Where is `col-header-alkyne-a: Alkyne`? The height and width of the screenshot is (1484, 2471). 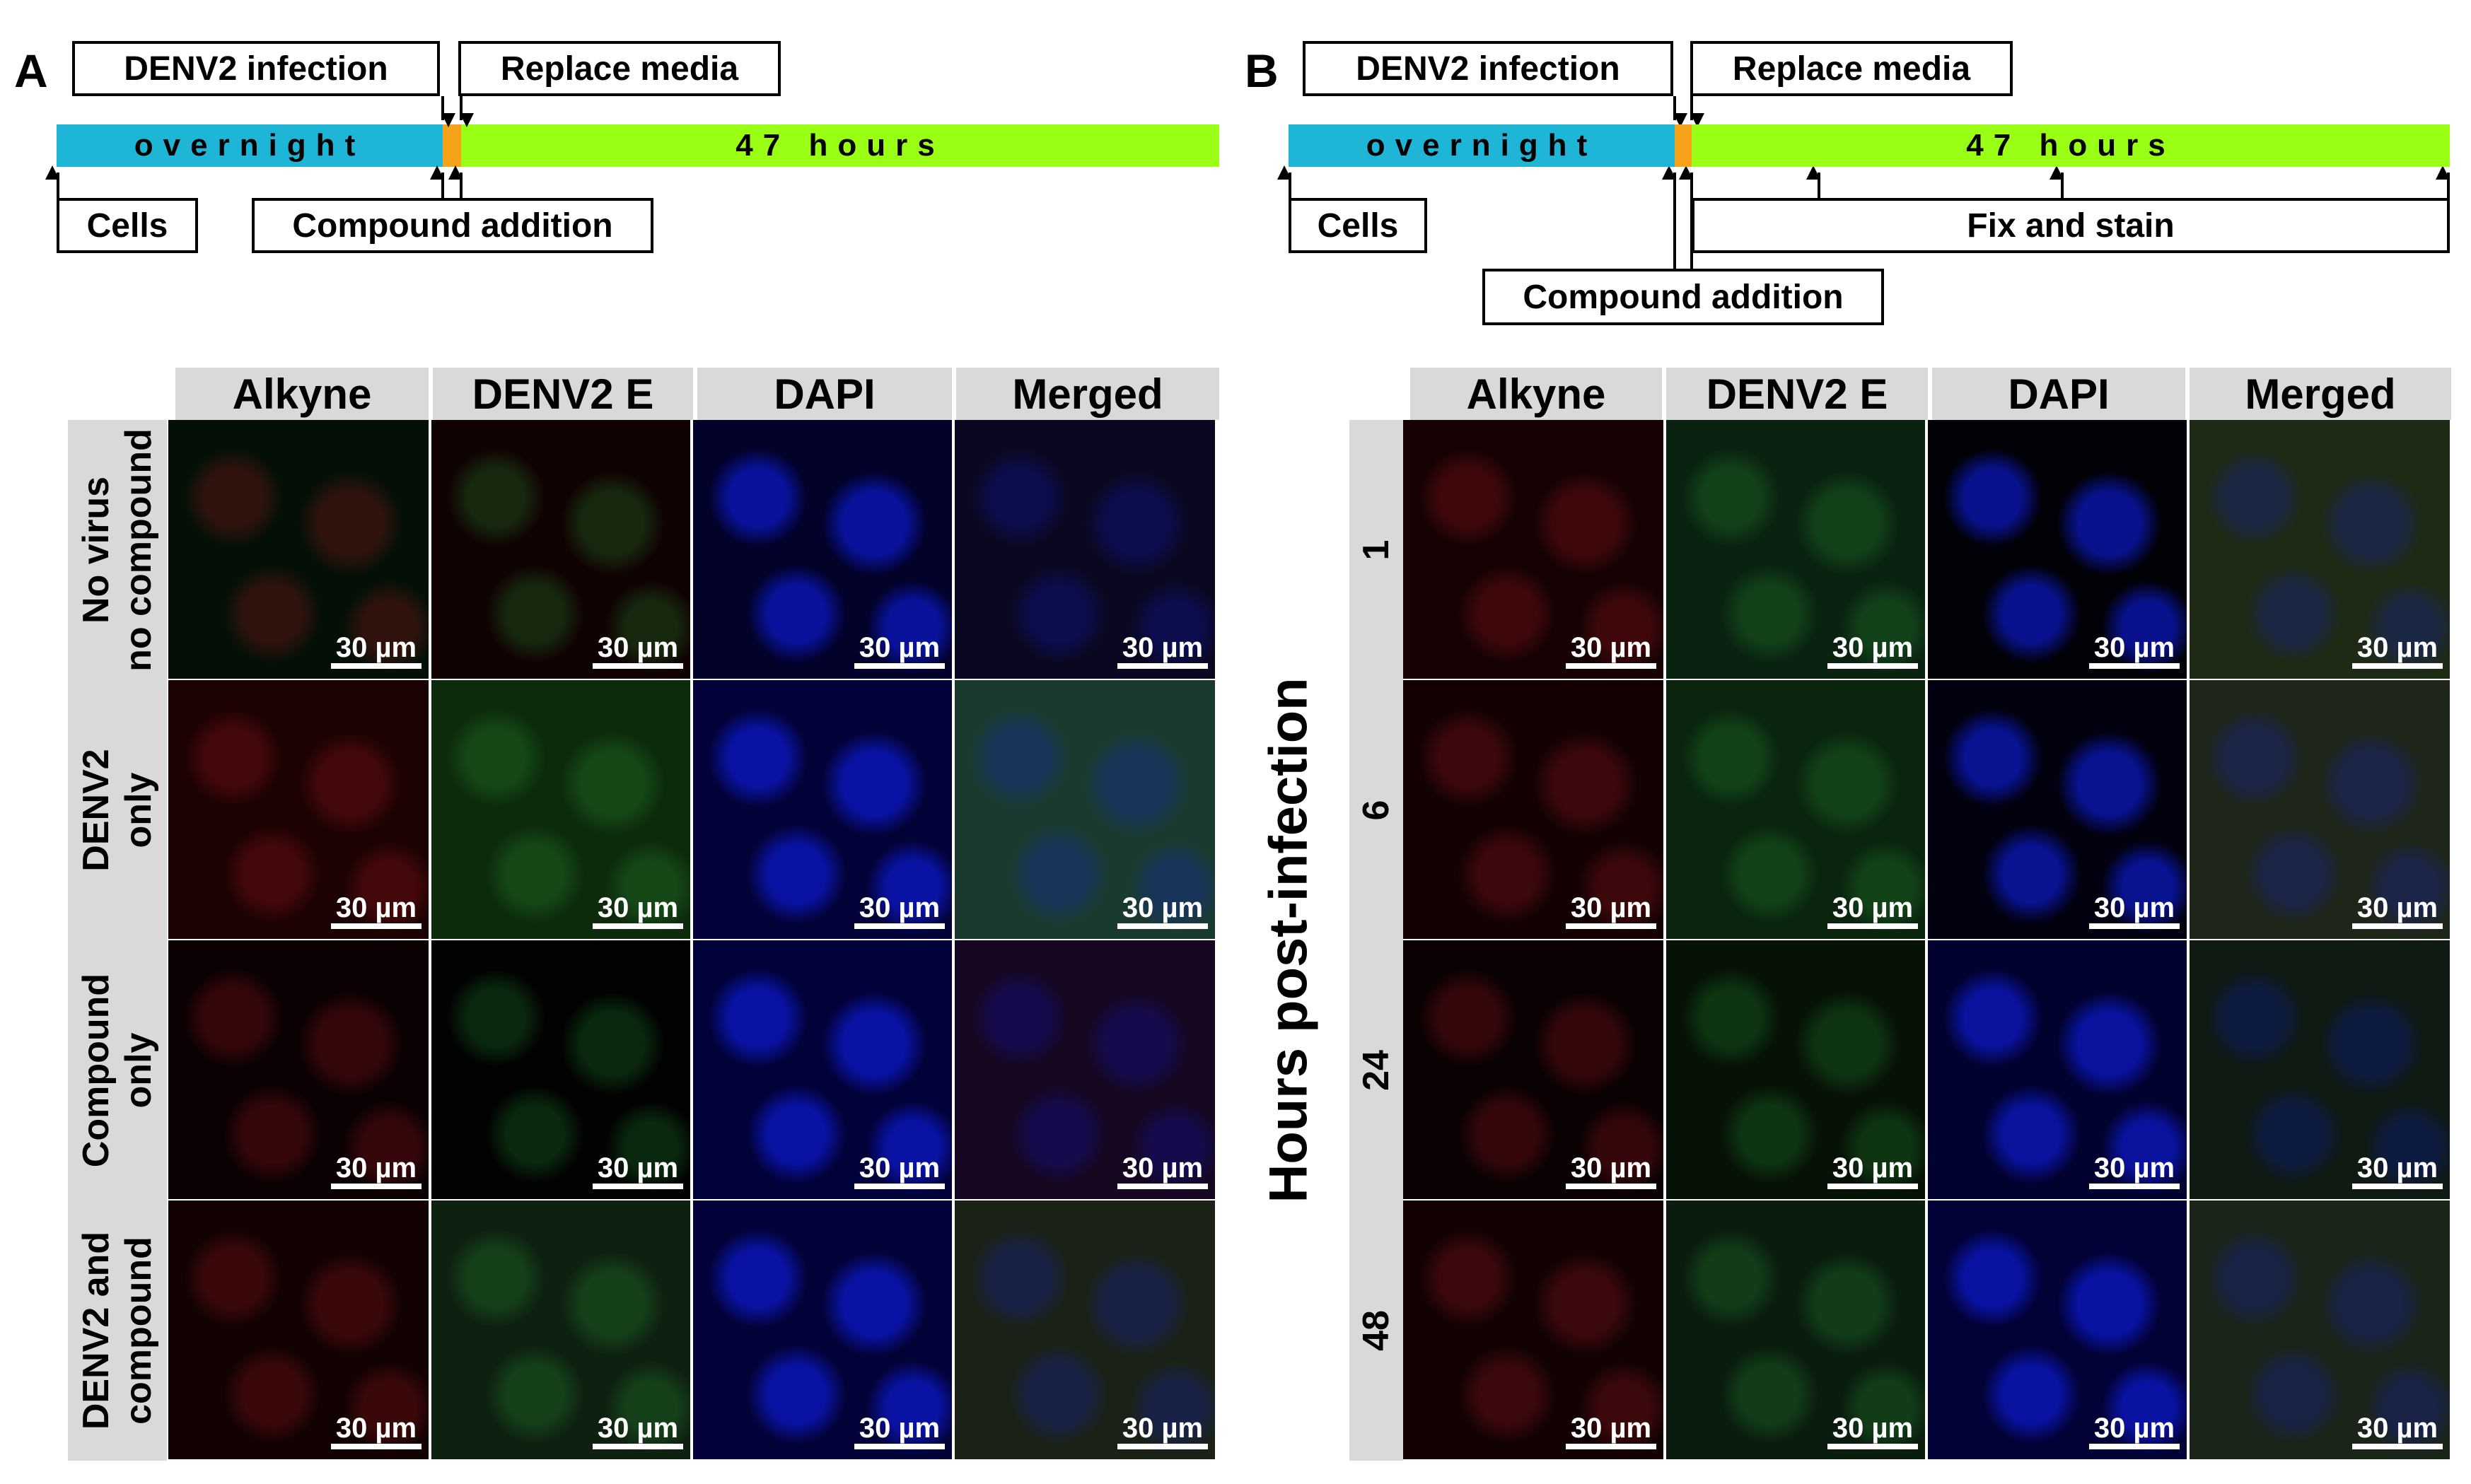
col-header-alkyne-a: Alkyne is located at coordinates (302, 394).